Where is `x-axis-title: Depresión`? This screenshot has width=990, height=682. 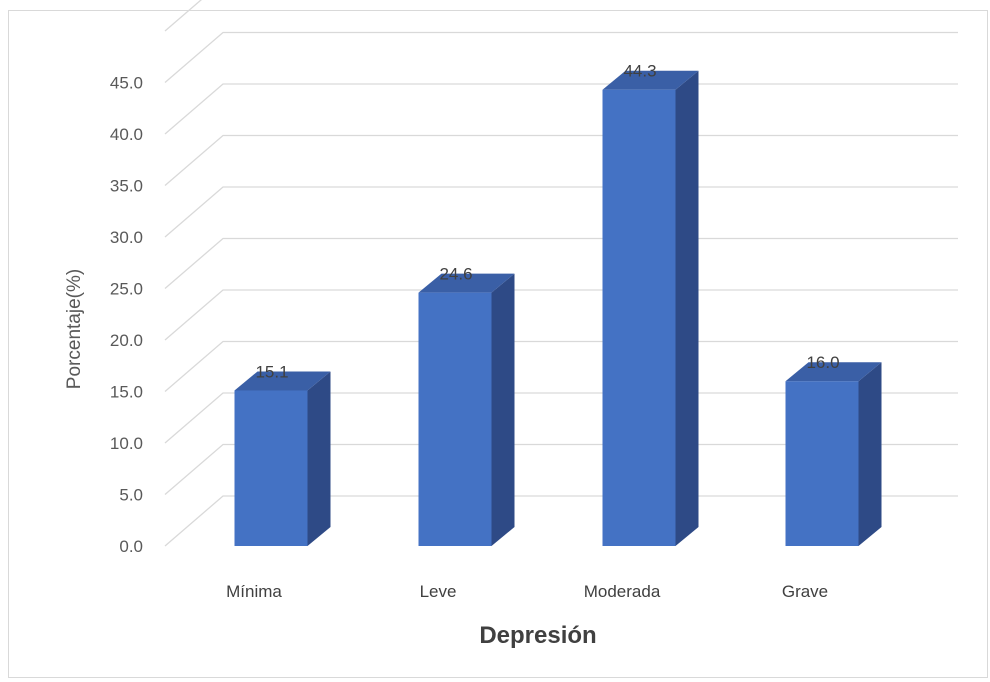 x-axis-title: Depresión is located at coordinates (537, 635).